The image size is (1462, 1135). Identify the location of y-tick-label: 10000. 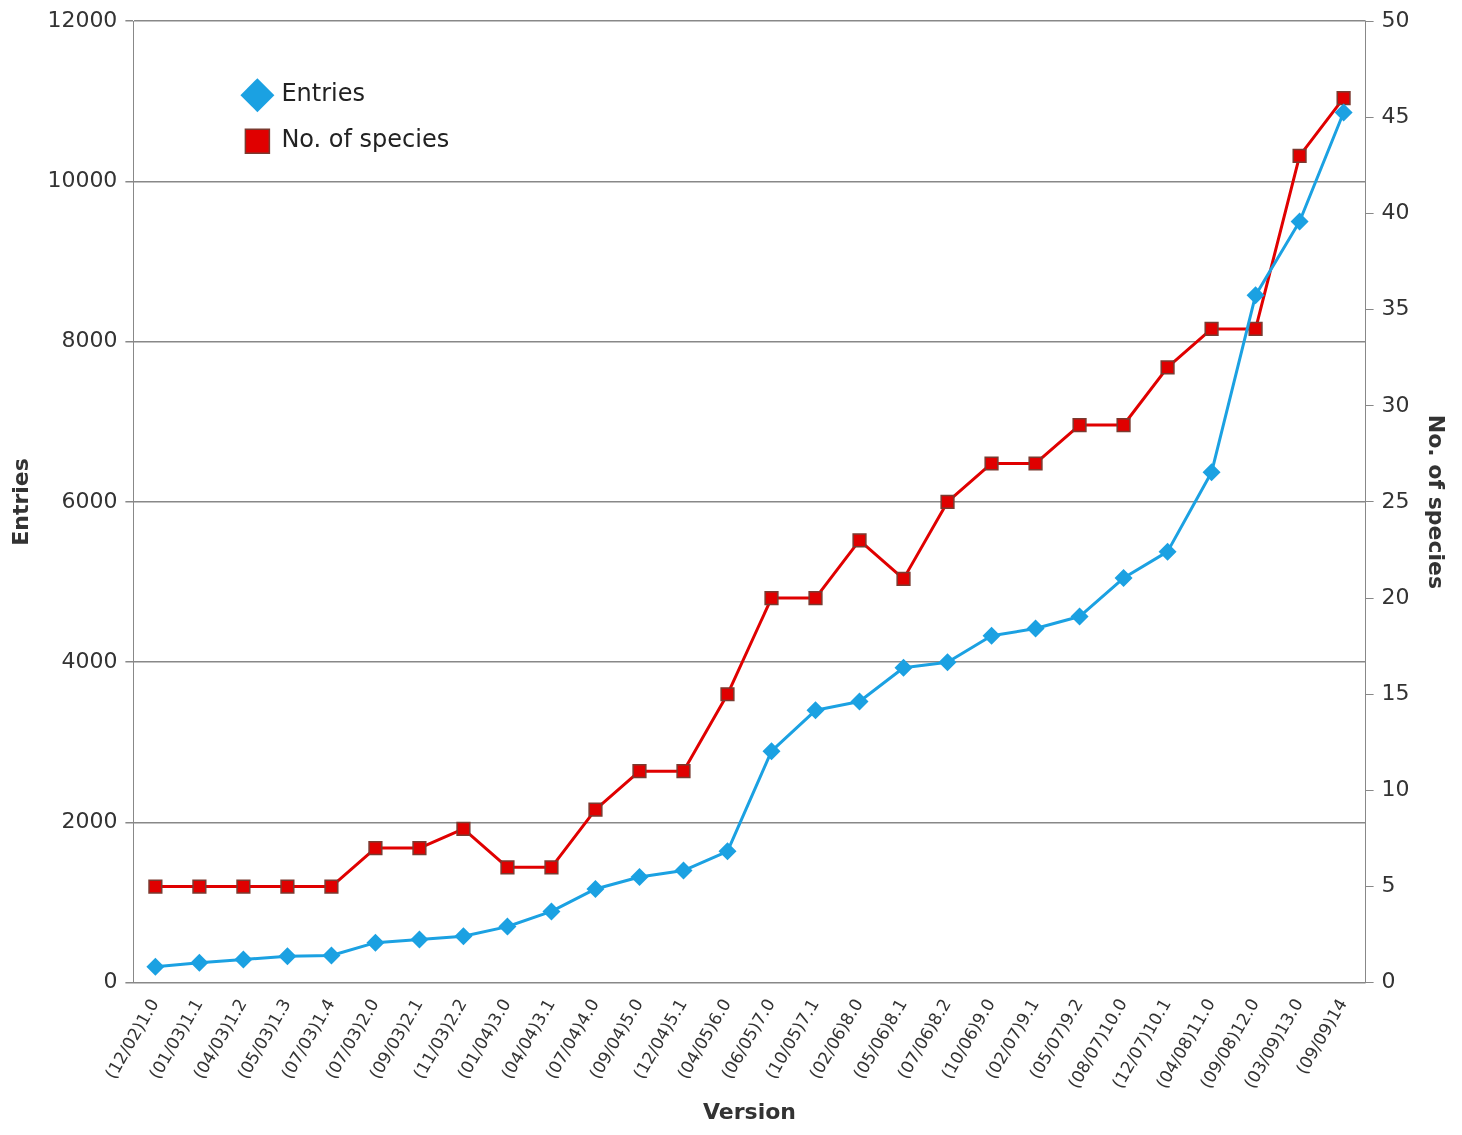
(82, 180).